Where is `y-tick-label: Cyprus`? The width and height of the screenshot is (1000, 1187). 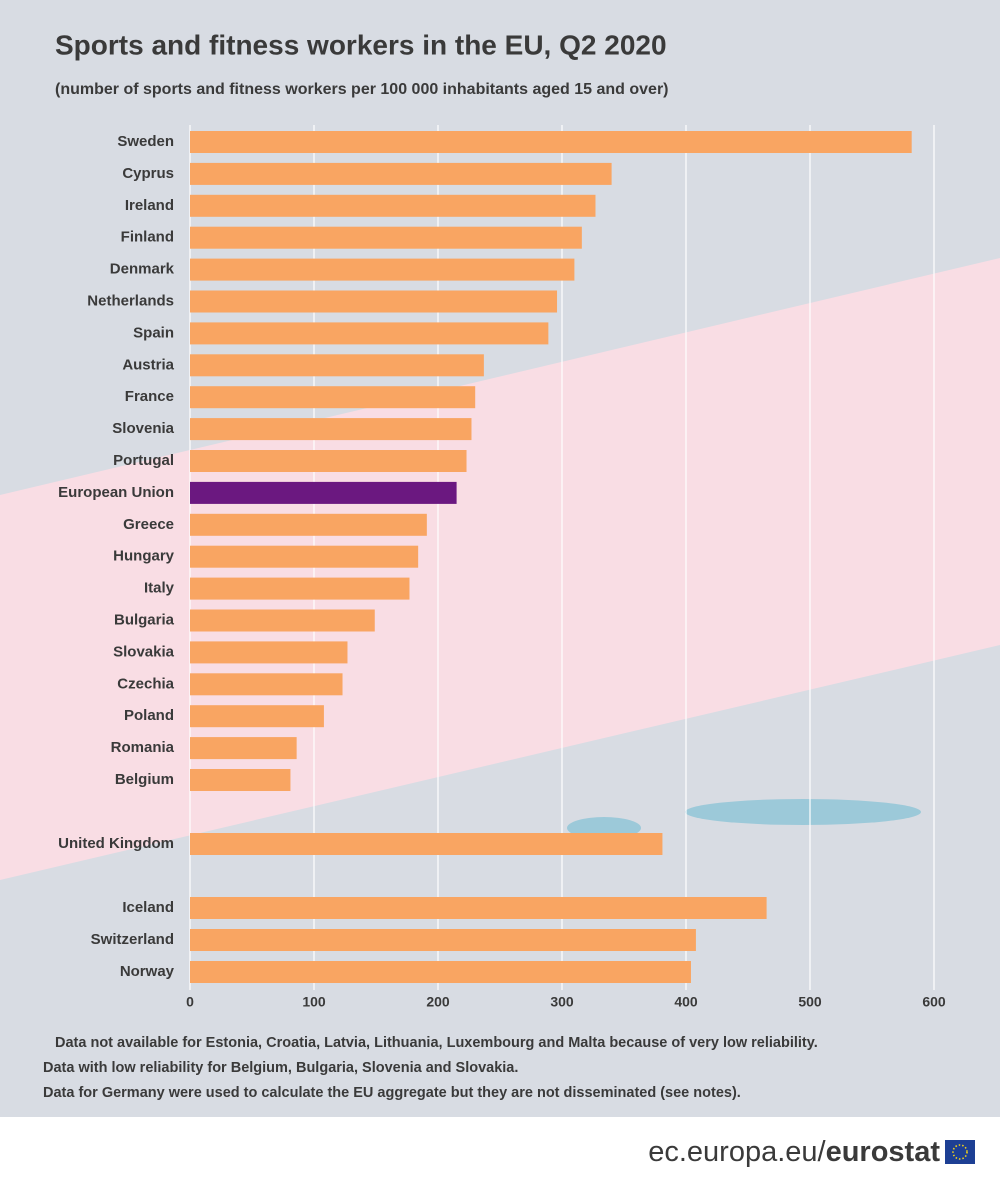
y-tick-label: Cyprus is located at coordinates (148, 173).